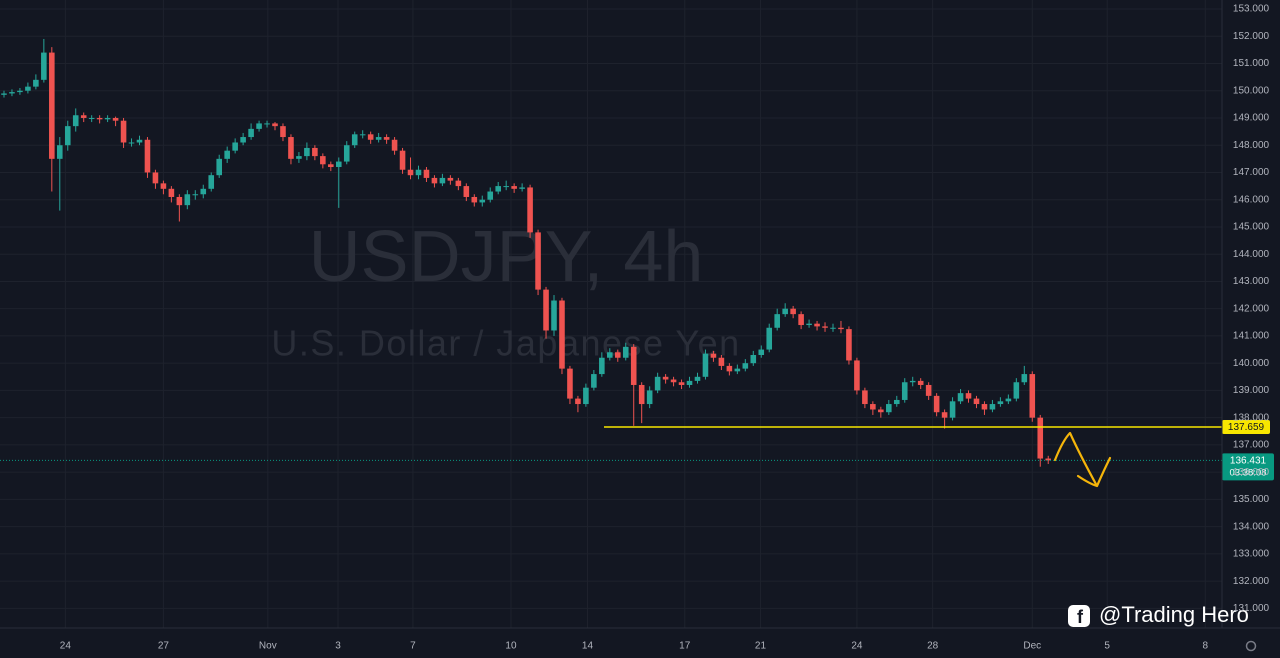 The image size is (1280, 658). What do you see at coordinates (1251, 499) in the screenshot?
I see `y-tick-label: 135.000` at bounding box center [1251, 499].